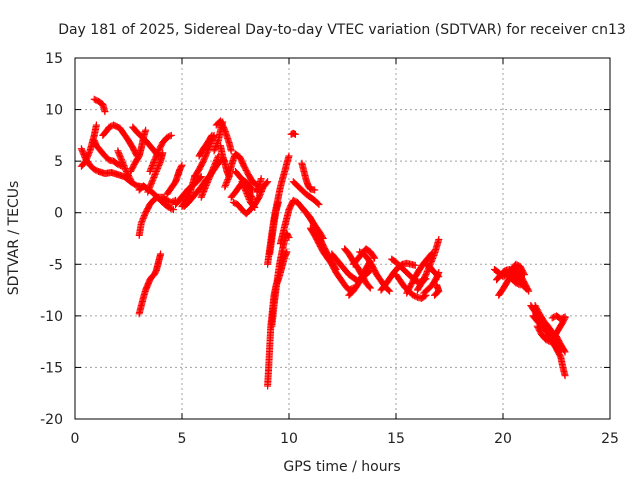 The height and width of the screenshot is (480, 640). What do you see at coordinates (58, 214) in the screenshot?
I see `y-tick-label: 0` at bounding box center [58, 214].